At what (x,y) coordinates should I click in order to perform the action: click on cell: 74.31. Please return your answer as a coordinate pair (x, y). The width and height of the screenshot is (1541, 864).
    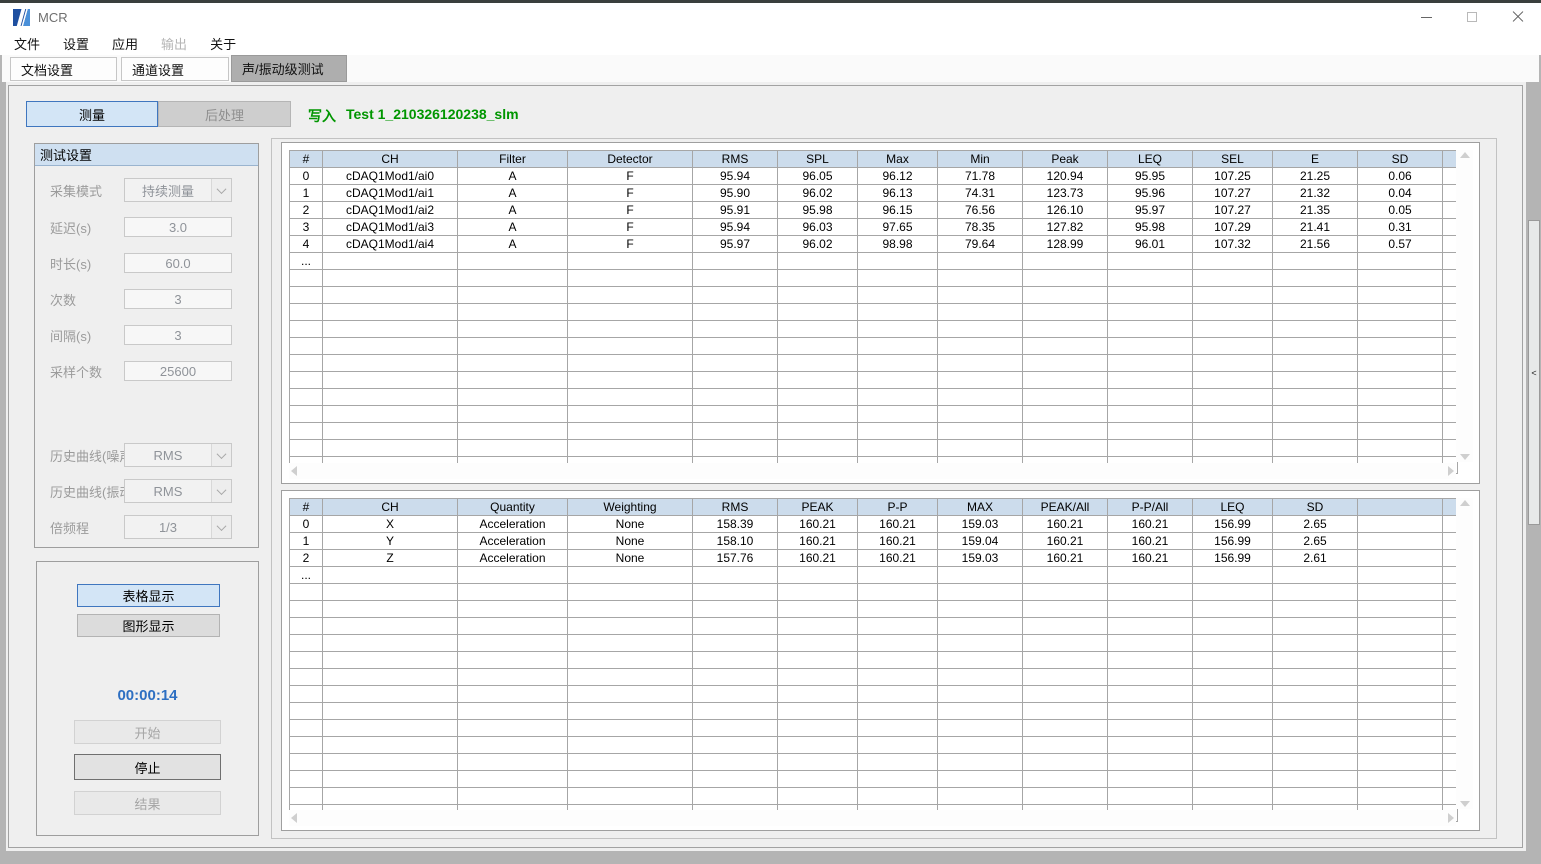
    Looking at the image, I should click on (980, 193).